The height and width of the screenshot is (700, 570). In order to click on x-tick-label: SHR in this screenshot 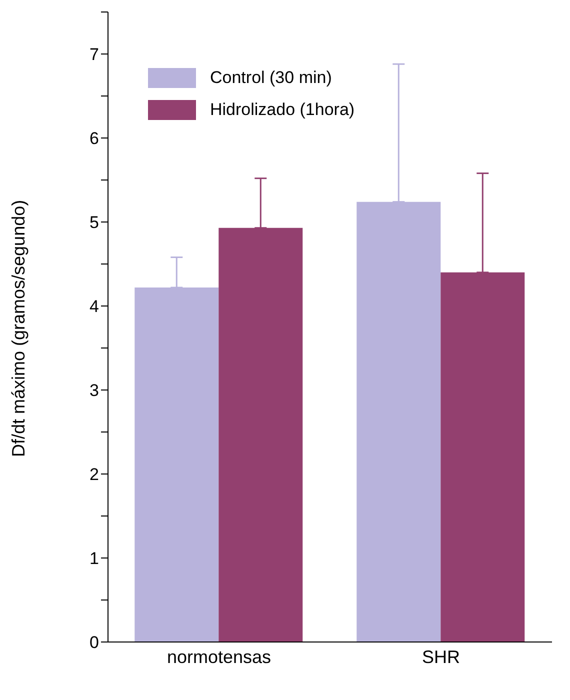, I will do `click(441, 656)`.